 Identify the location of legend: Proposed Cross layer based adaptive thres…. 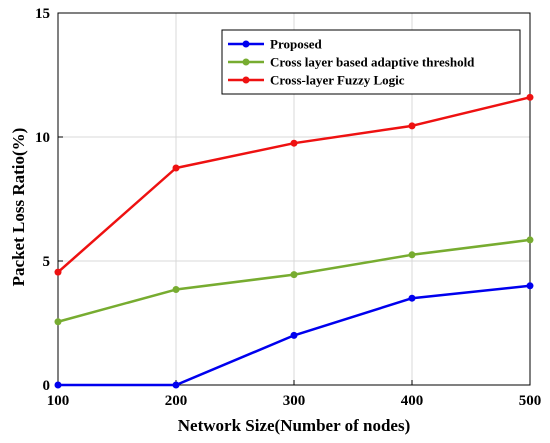
(371, 62).